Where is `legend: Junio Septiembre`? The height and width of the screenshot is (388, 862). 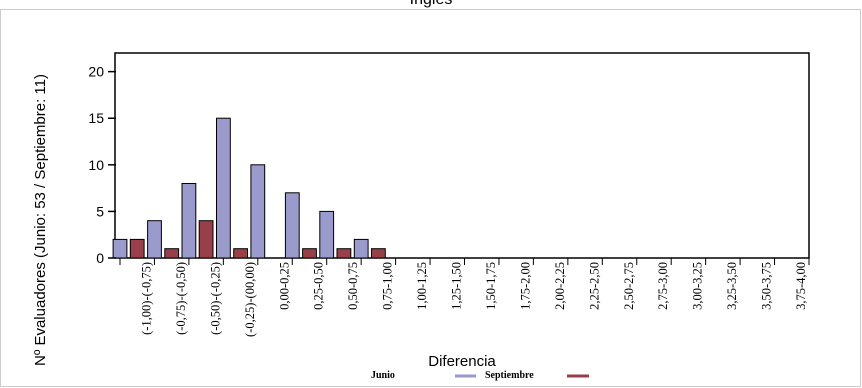 legend: Junio Septiembre is located at coordinates (480, 375).